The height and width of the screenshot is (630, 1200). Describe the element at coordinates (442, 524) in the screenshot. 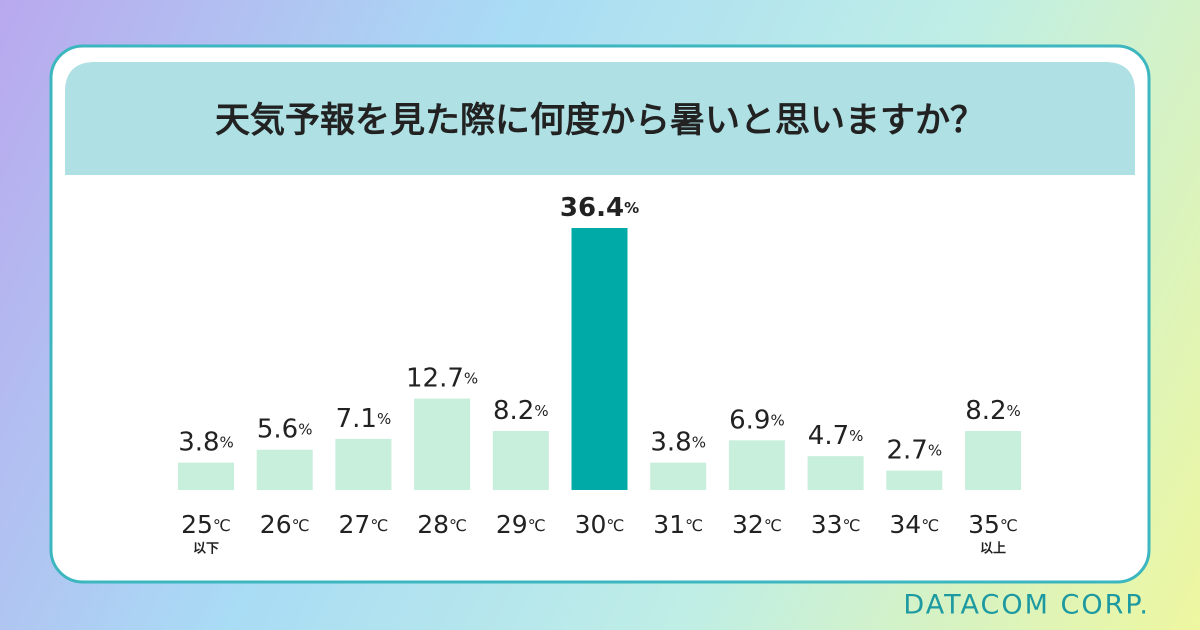

I see `x-tick-label: 28℃` at that location.